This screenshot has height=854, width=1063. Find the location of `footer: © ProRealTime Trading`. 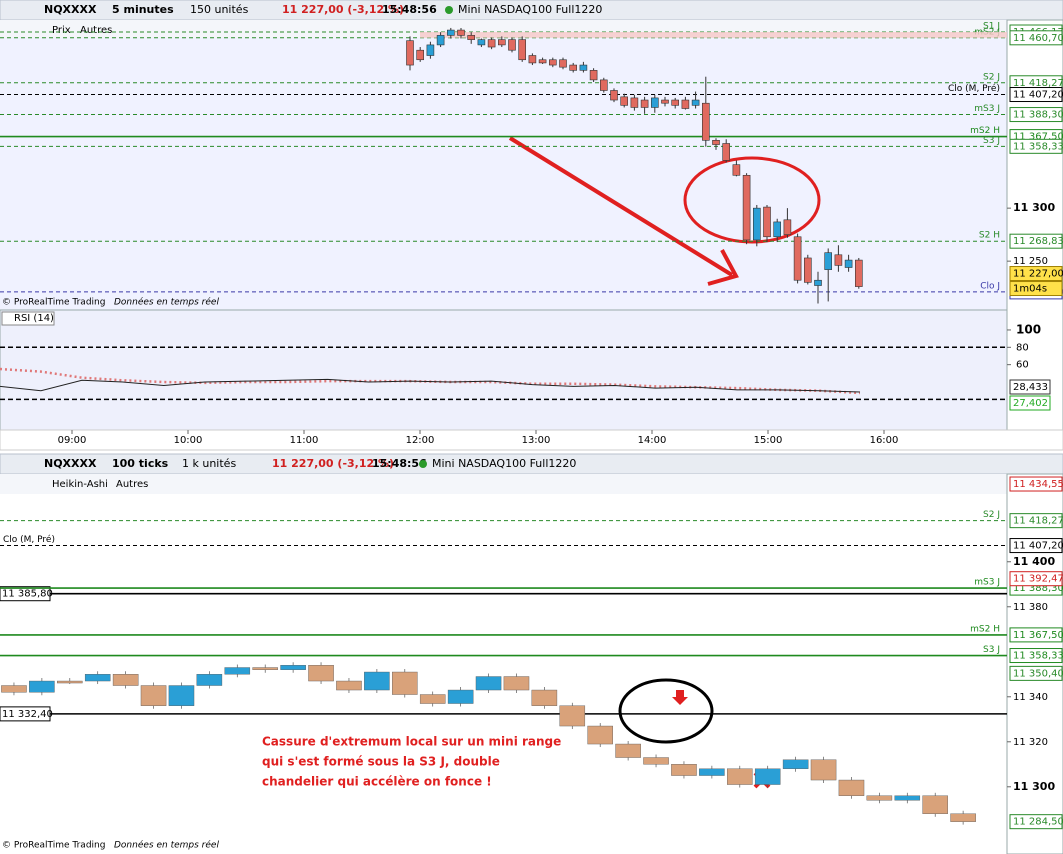

footer: © ProRealTime Trading is located at coordinates (53, 846).